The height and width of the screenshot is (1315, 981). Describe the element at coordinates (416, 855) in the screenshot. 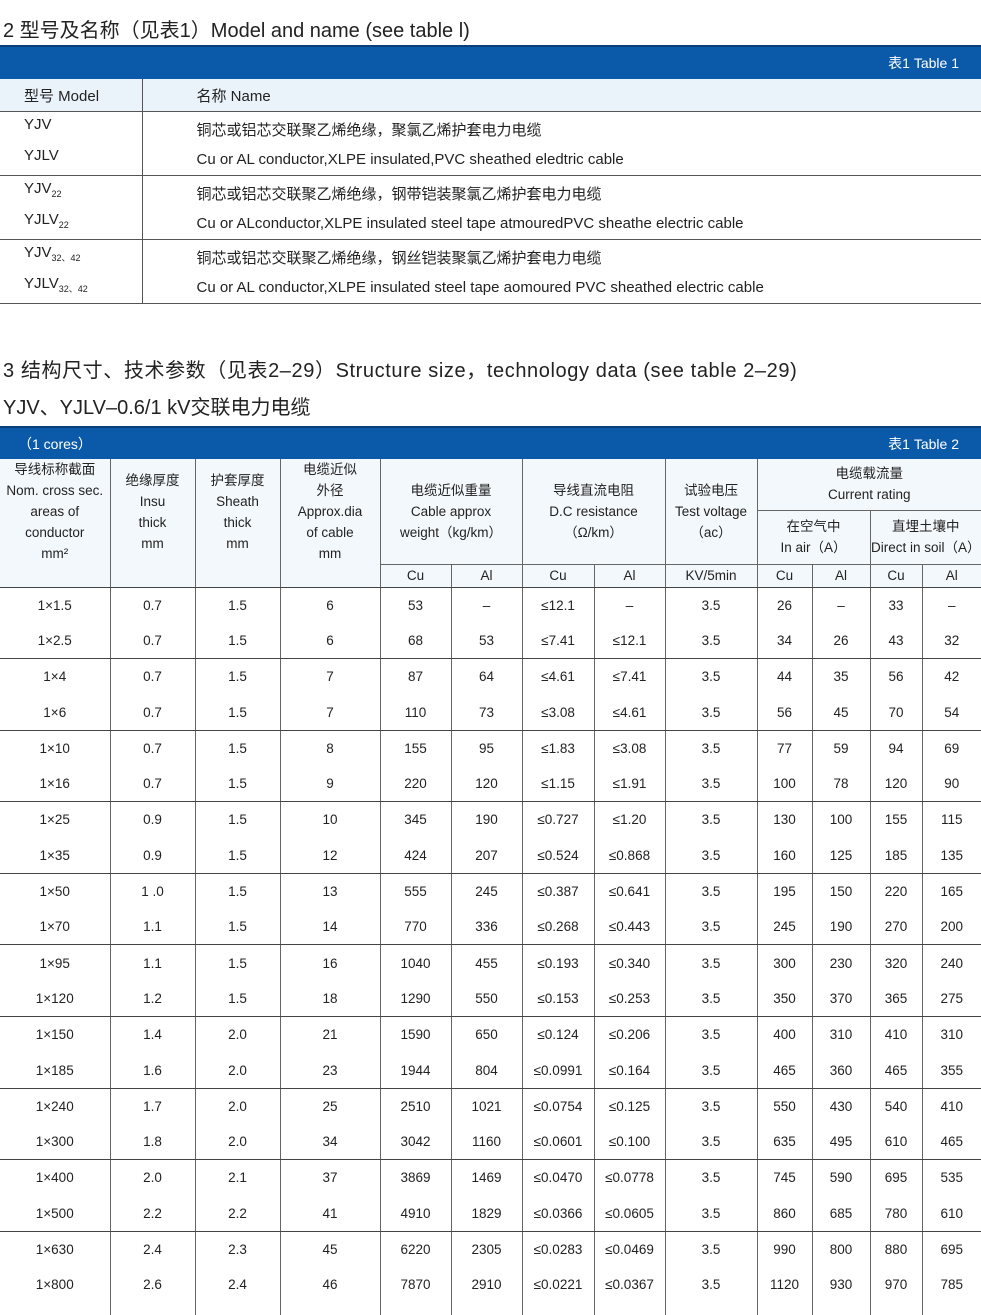

I see `table-cell: 424` at that location.